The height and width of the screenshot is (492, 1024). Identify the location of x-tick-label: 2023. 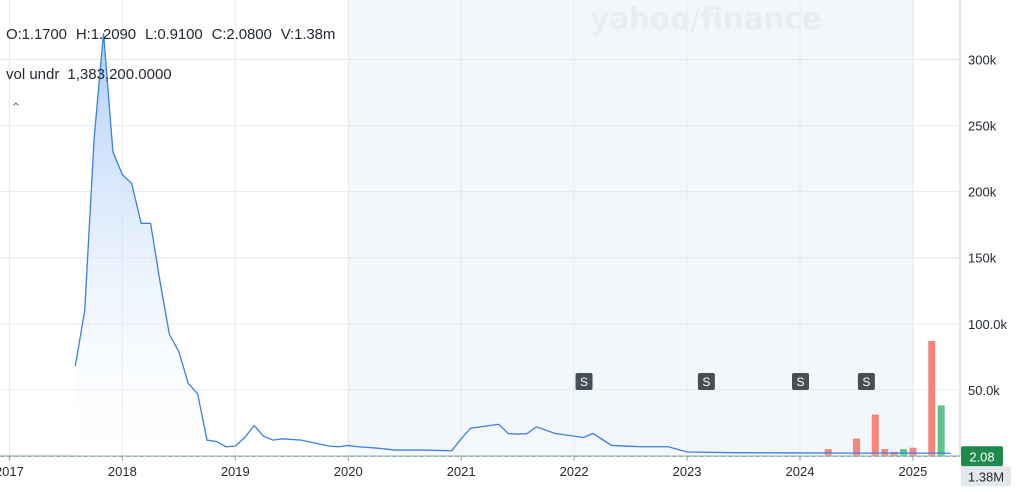
(687, 471).